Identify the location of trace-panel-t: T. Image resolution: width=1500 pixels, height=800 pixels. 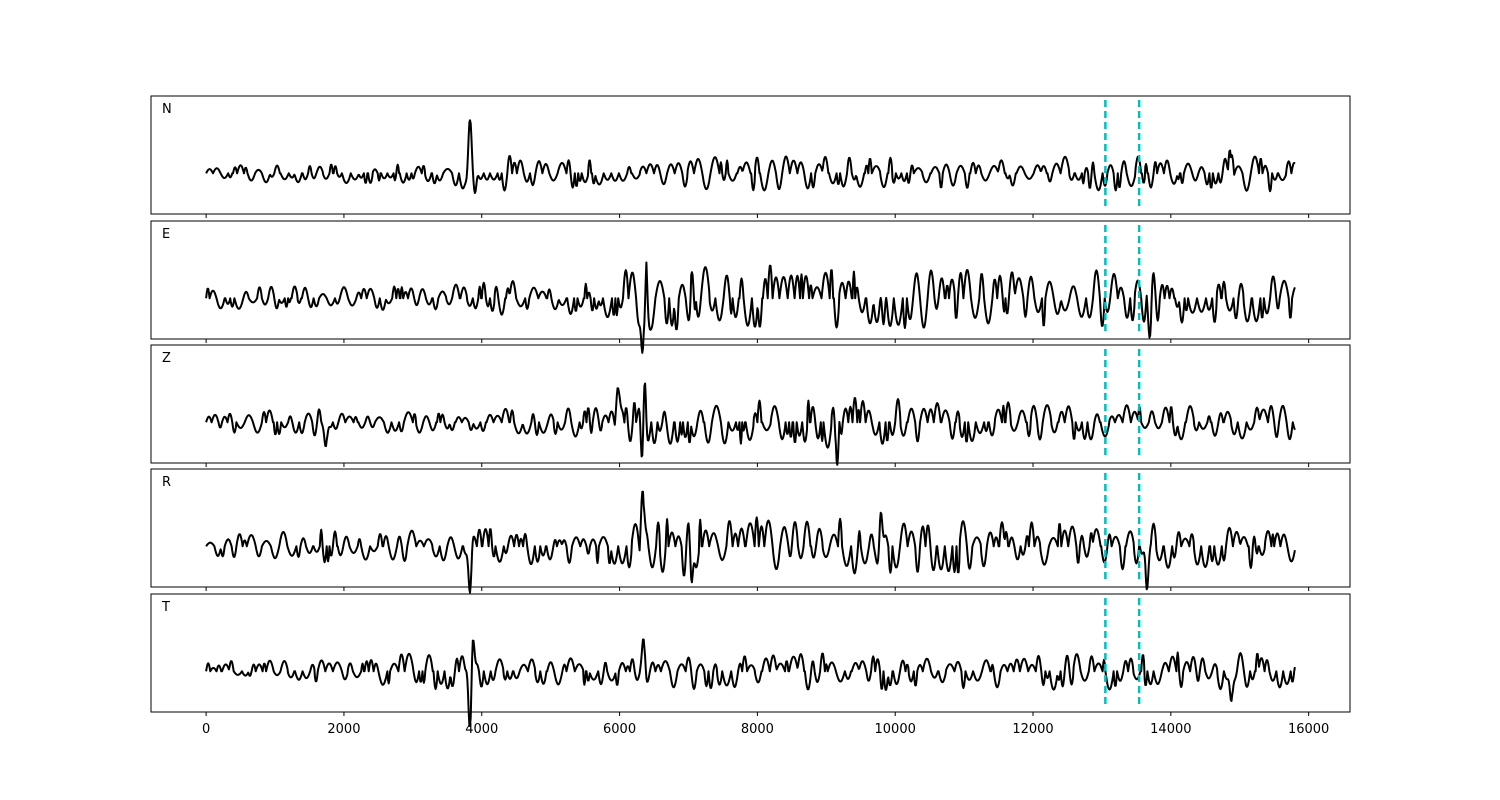
(750, 660).